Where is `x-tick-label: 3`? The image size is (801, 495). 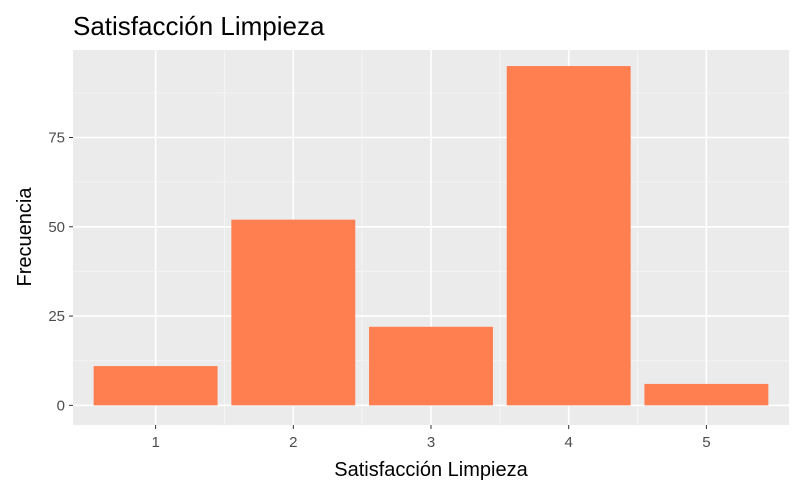
x-tick-label: 3 is located at coordinates (431, 442).